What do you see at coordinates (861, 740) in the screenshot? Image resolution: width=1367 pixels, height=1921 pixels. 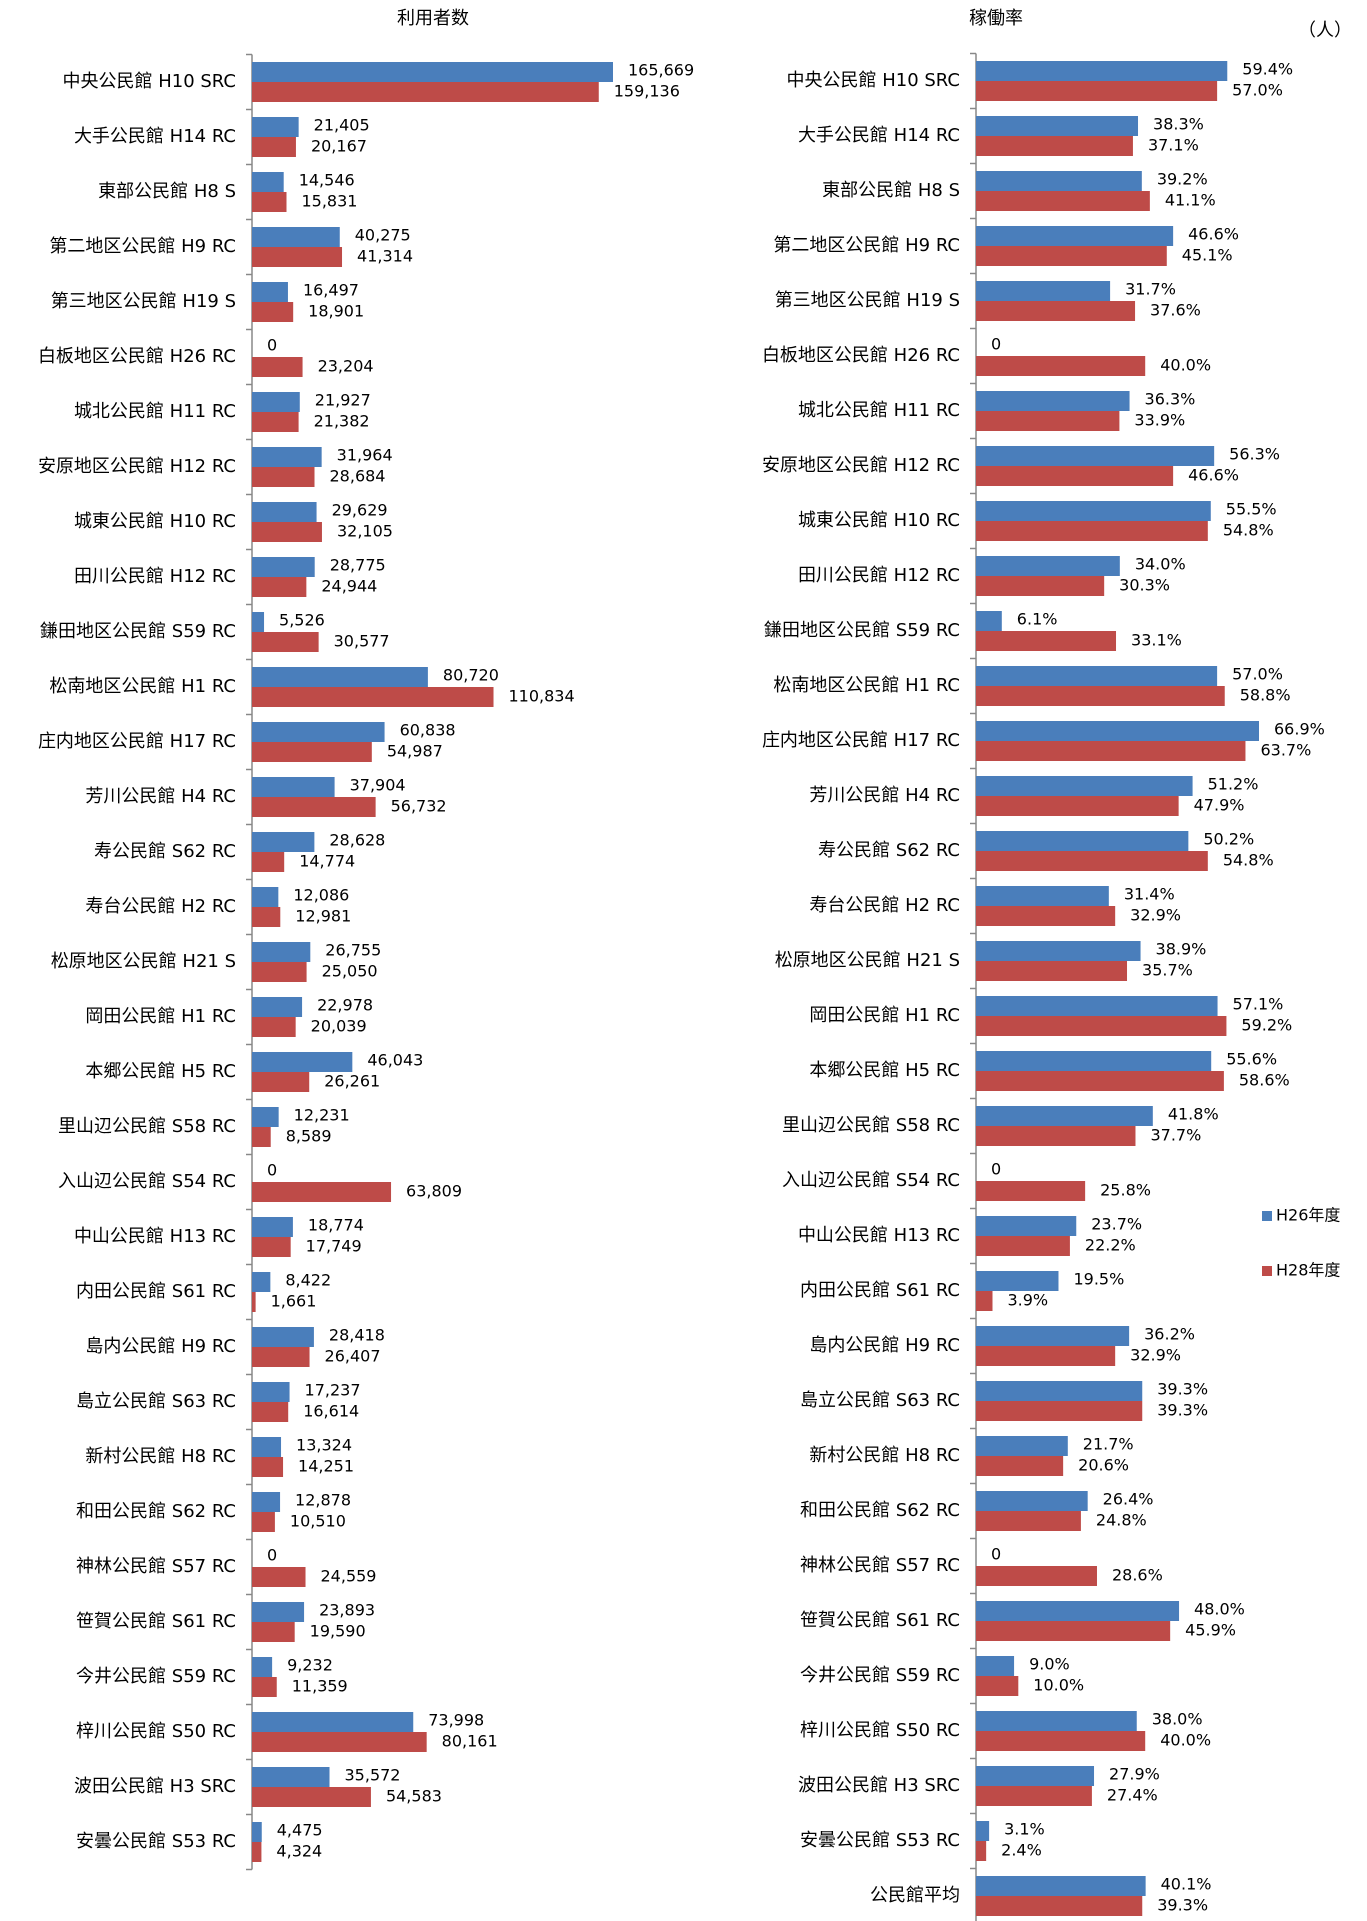 I see `category-label: 庄内地区公民館 H17 RC` at bounding box center [861, 740].